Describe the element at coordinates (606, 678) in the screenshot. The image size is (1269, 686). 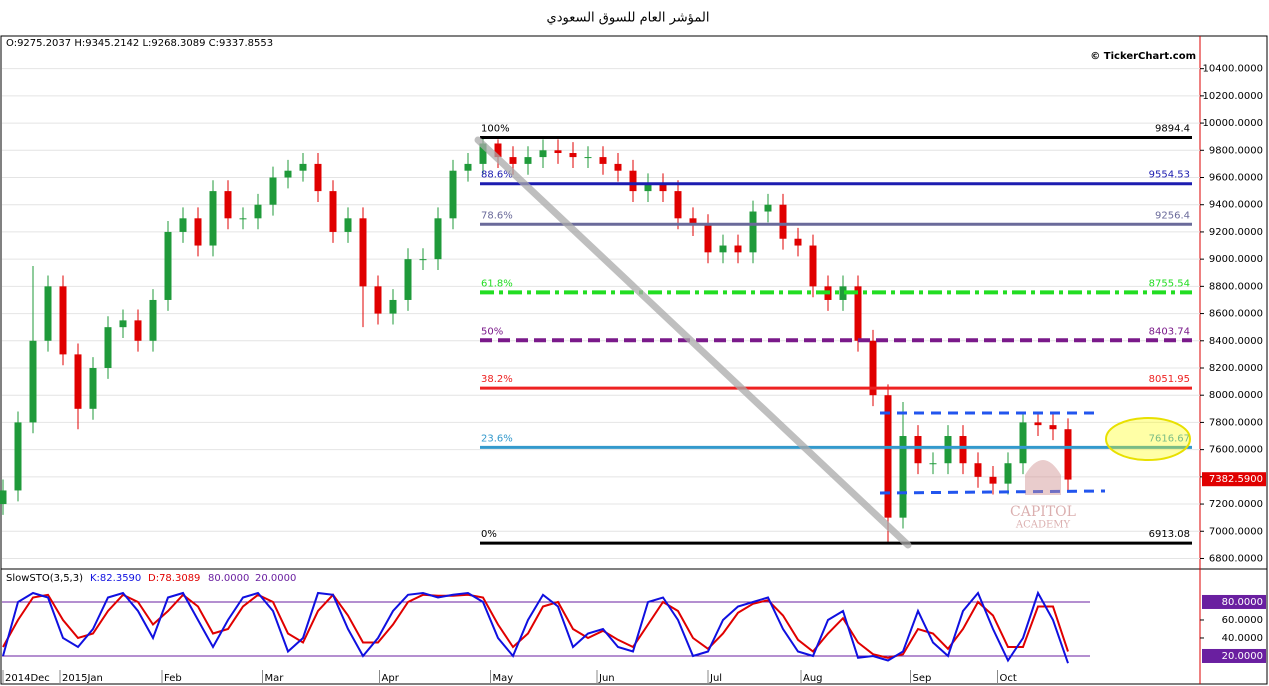
I see `x-tick-label: Jun` at that location.